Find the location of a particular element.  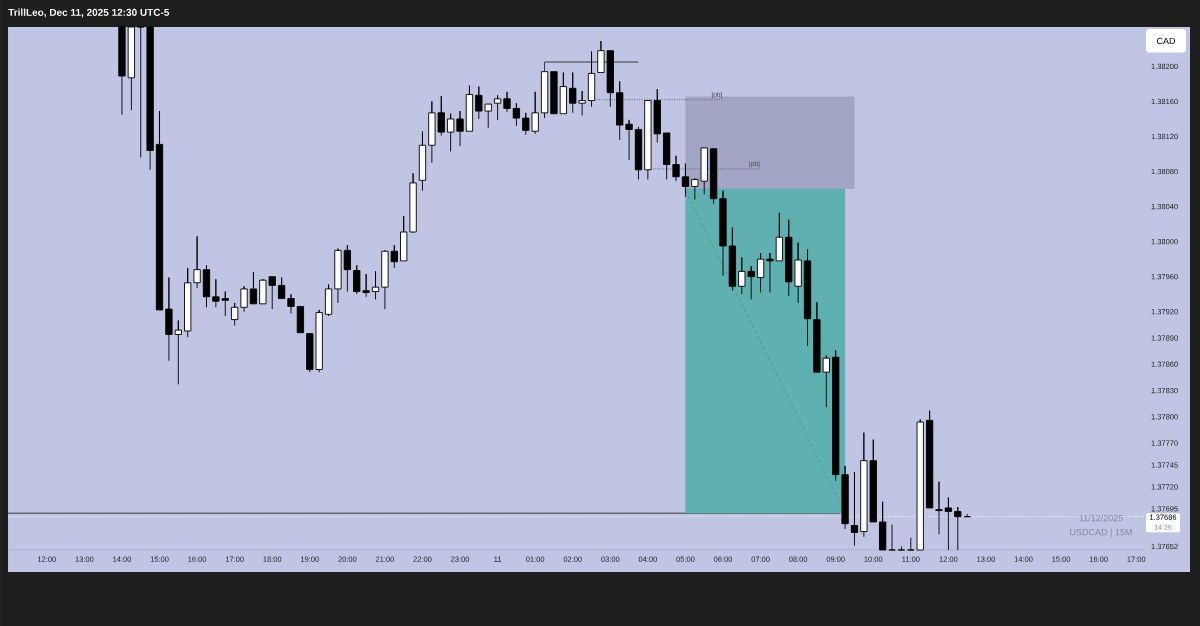

text: CAD is located at coordinates (1166, 41).